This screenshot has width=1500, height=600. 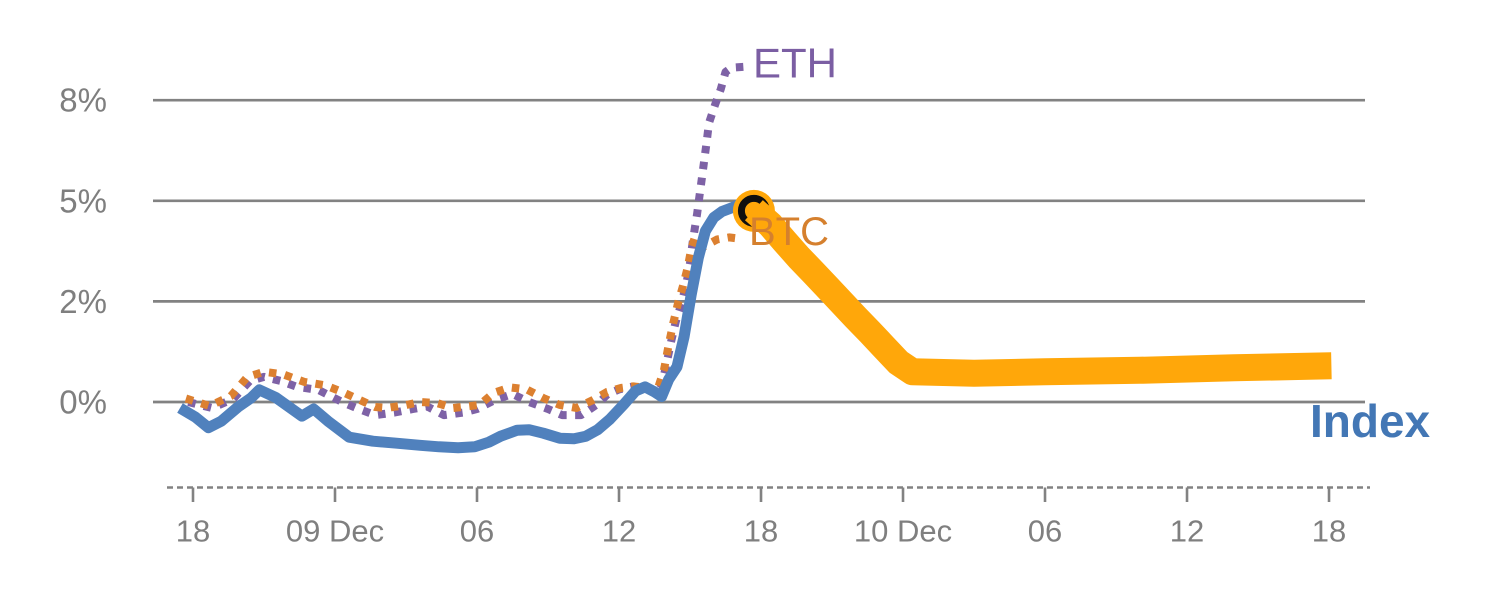 What do you see at coordinates (1329, 531) in the screenshot?
I see `x-tick-label-8: 18` at bounding box center [1329, 531].